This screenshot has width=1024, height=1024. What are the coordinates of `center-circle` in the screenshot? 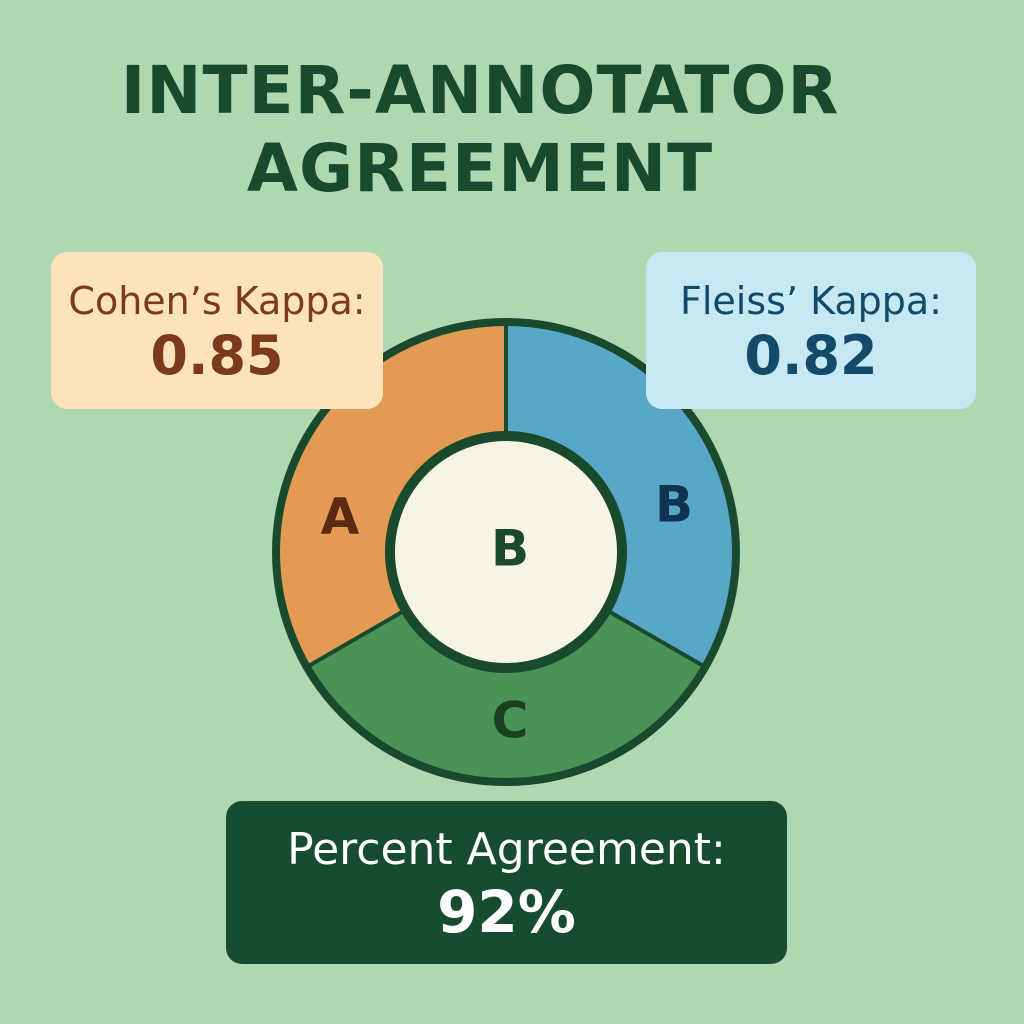 It's located at (506, 552).